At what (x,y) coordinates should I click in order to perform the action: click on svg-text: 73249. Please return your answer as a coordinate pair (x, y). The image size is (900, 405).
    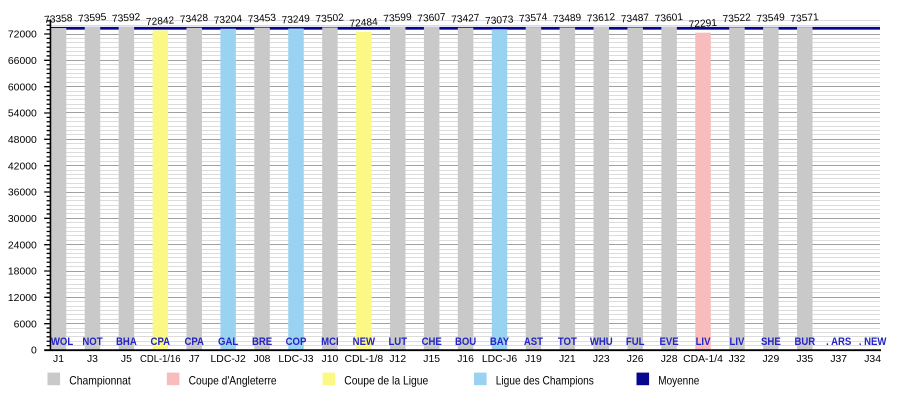
    Looking at the image, I should click on (295, 20).